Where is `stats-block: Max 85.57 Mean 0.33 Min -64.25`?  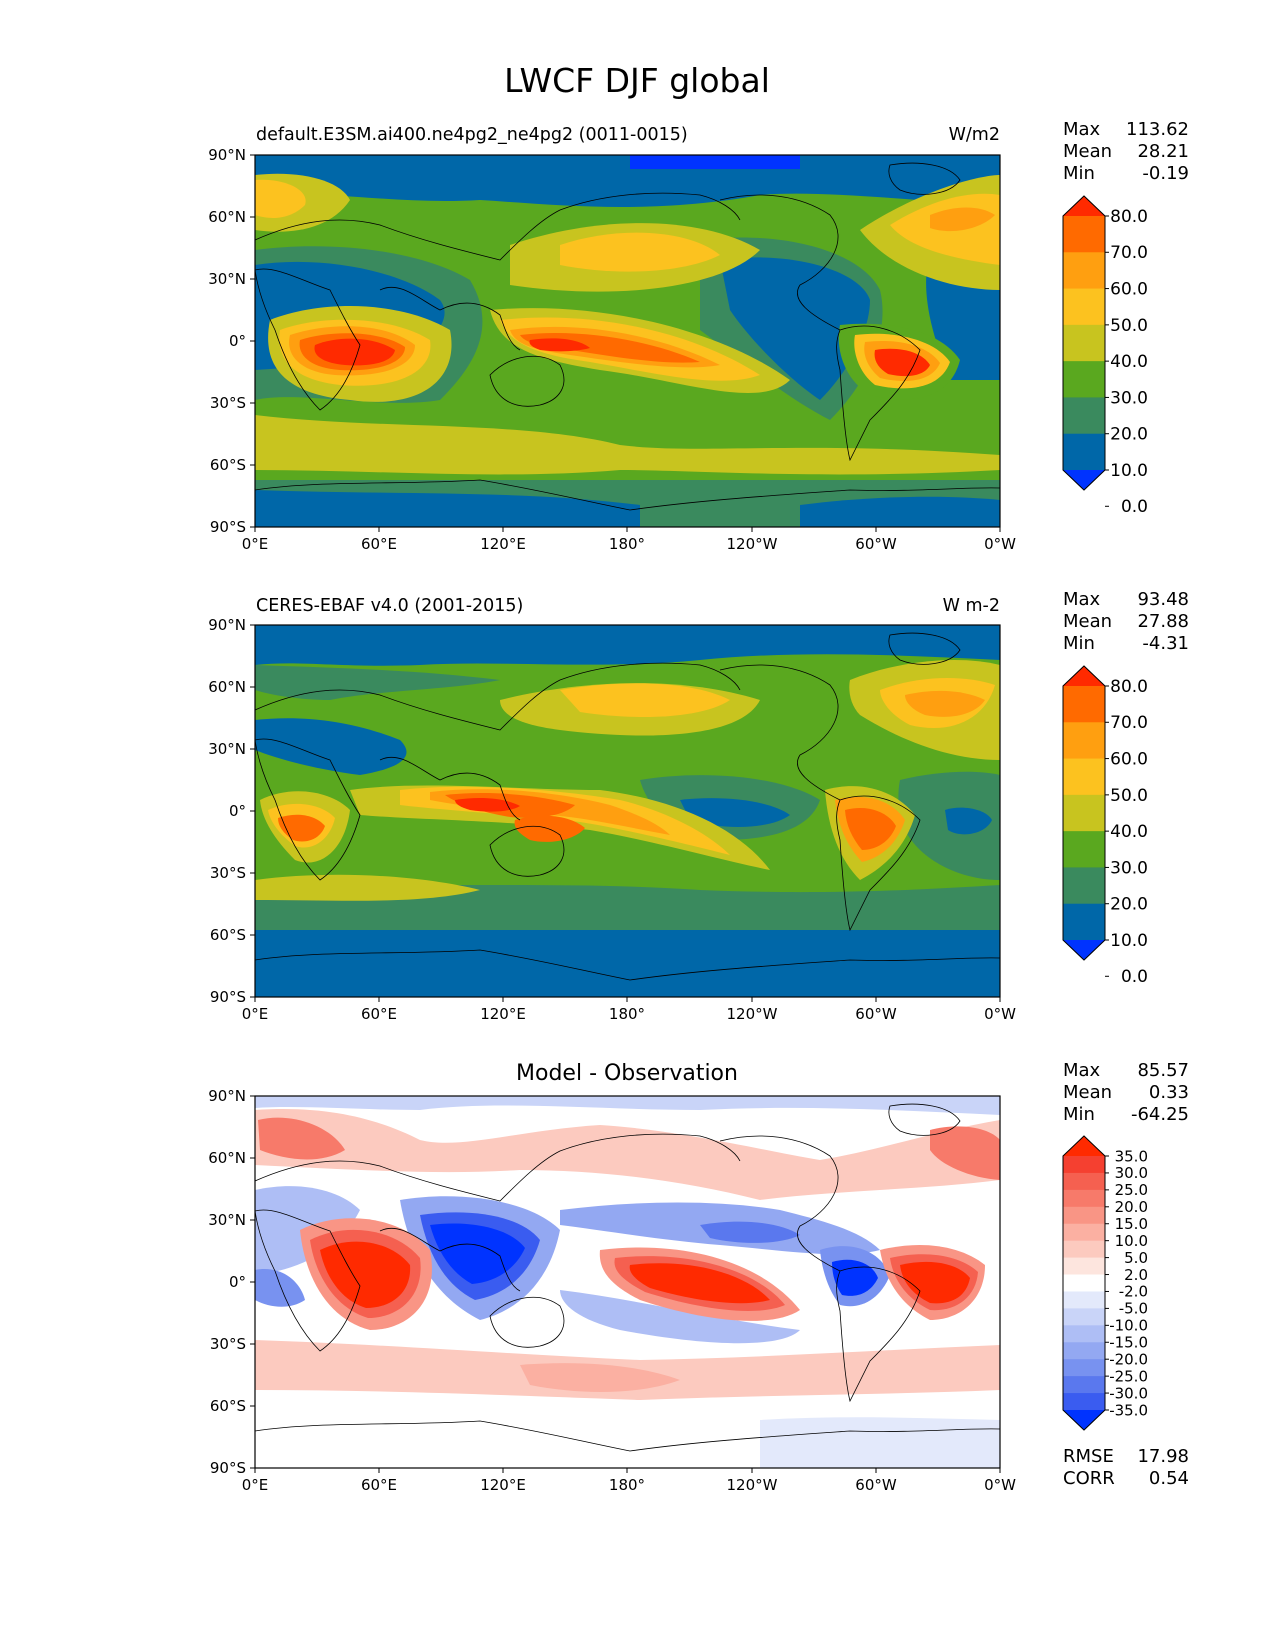 stats-block: Max 85.57 Mean 0.33 Min -64.25 is located at coordinates (1126, 1092).